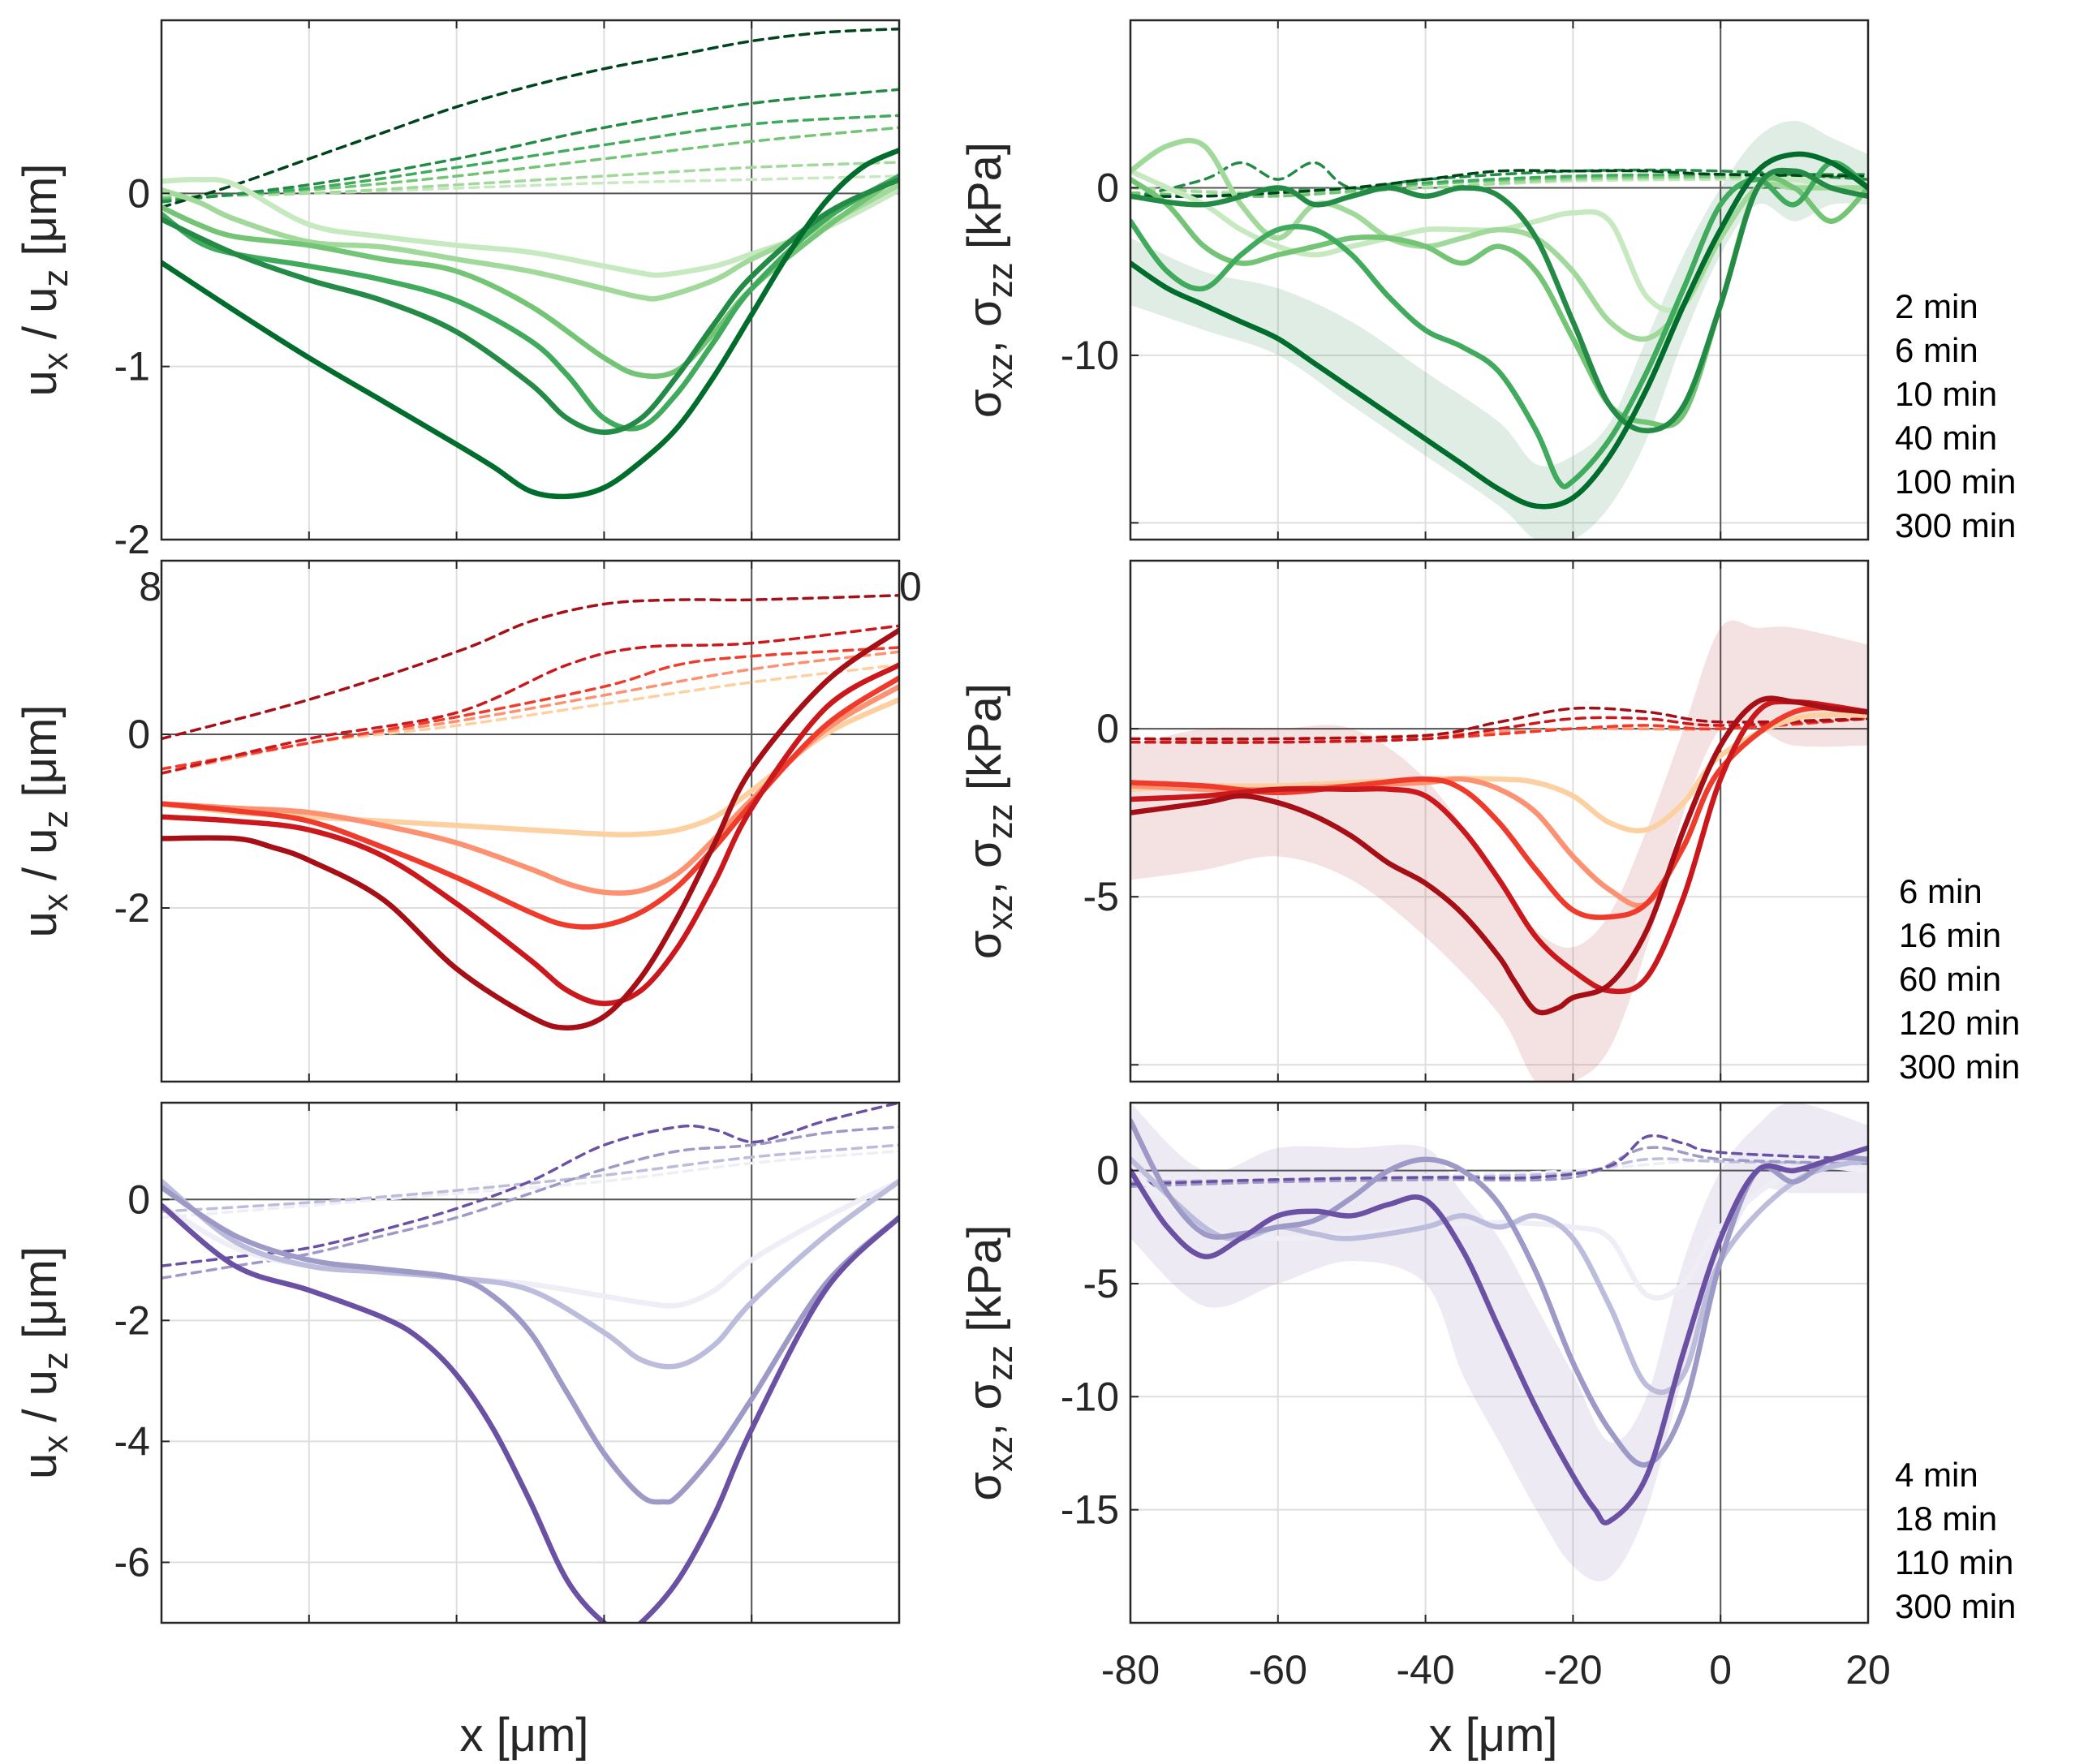 The height and width of the screenshot is (1764, 2088). I want to click on series-line-110-min, so click(530, 1345).